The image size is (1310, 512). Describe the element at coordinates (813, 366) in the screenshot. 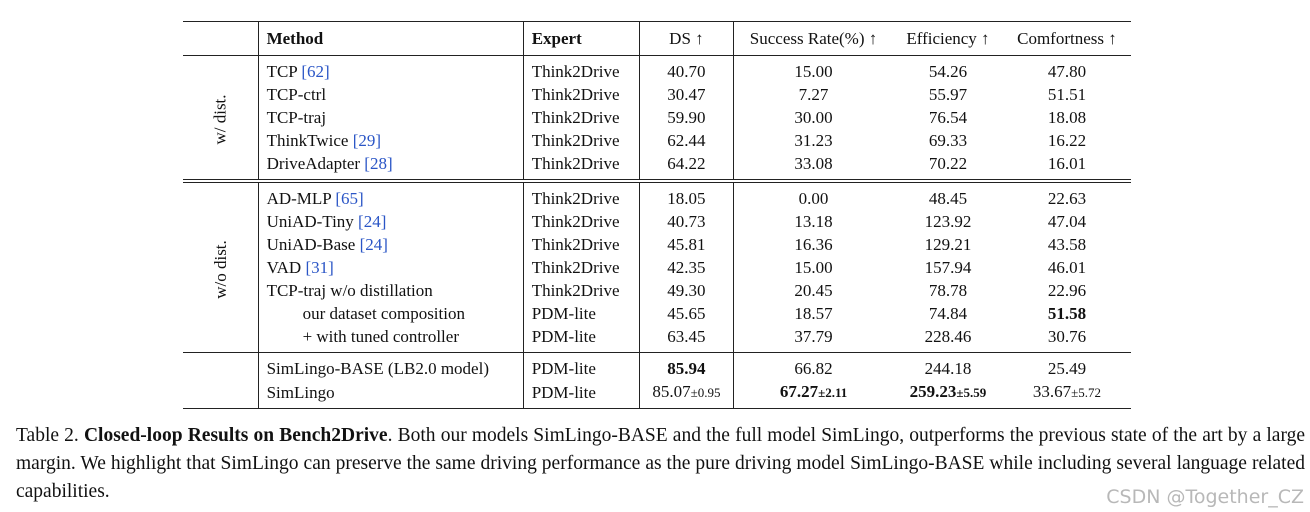

I see `value-cell: 66.82` at that location.